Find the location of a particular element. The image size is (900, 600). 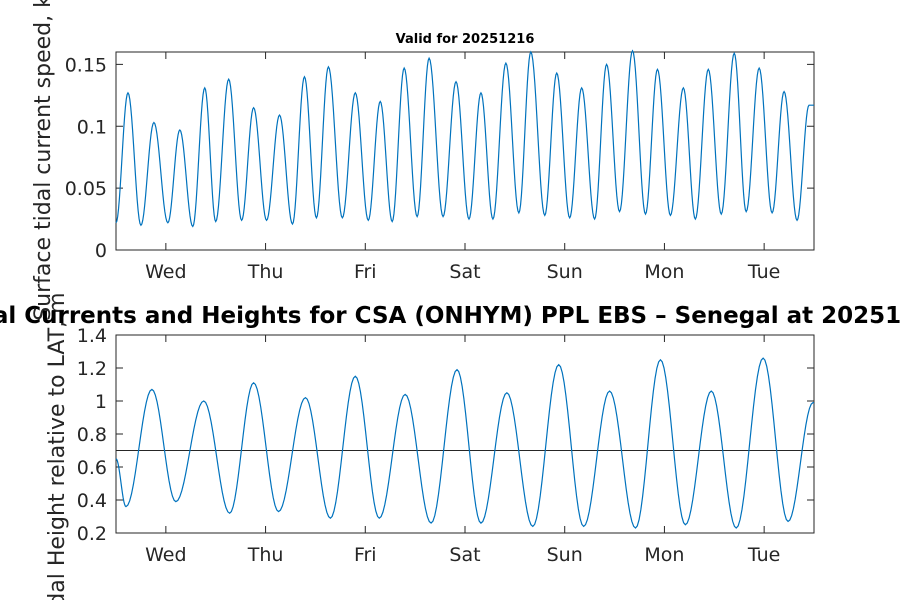

current-speed-x-tick-label: Tue is located at coordinates (763, 272).